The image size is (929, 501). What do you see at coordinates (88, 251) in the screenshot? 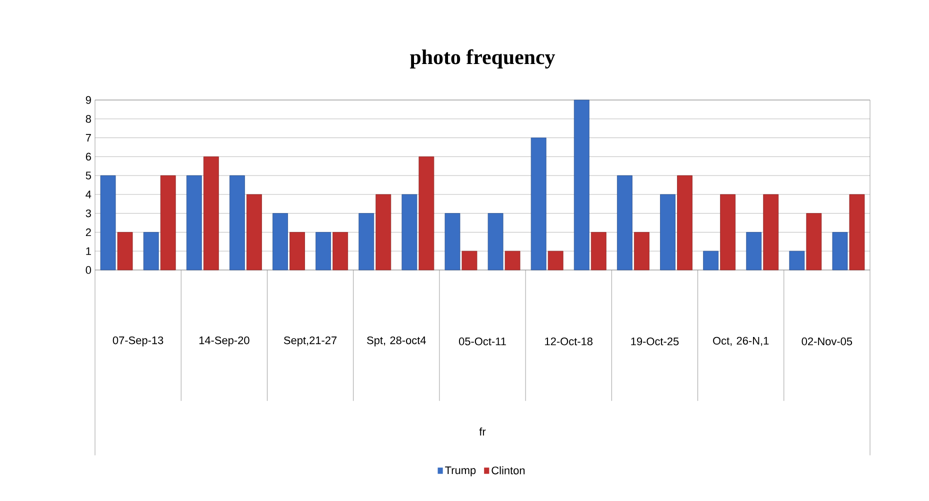
I see `y-tick-label: 1` at bounding box center [88, 251].